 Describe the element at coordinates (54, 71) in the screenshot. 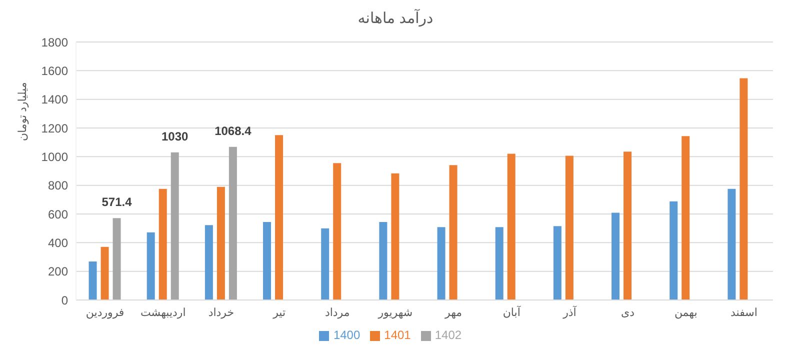

I see `y-tick-label: 1600` at that location.